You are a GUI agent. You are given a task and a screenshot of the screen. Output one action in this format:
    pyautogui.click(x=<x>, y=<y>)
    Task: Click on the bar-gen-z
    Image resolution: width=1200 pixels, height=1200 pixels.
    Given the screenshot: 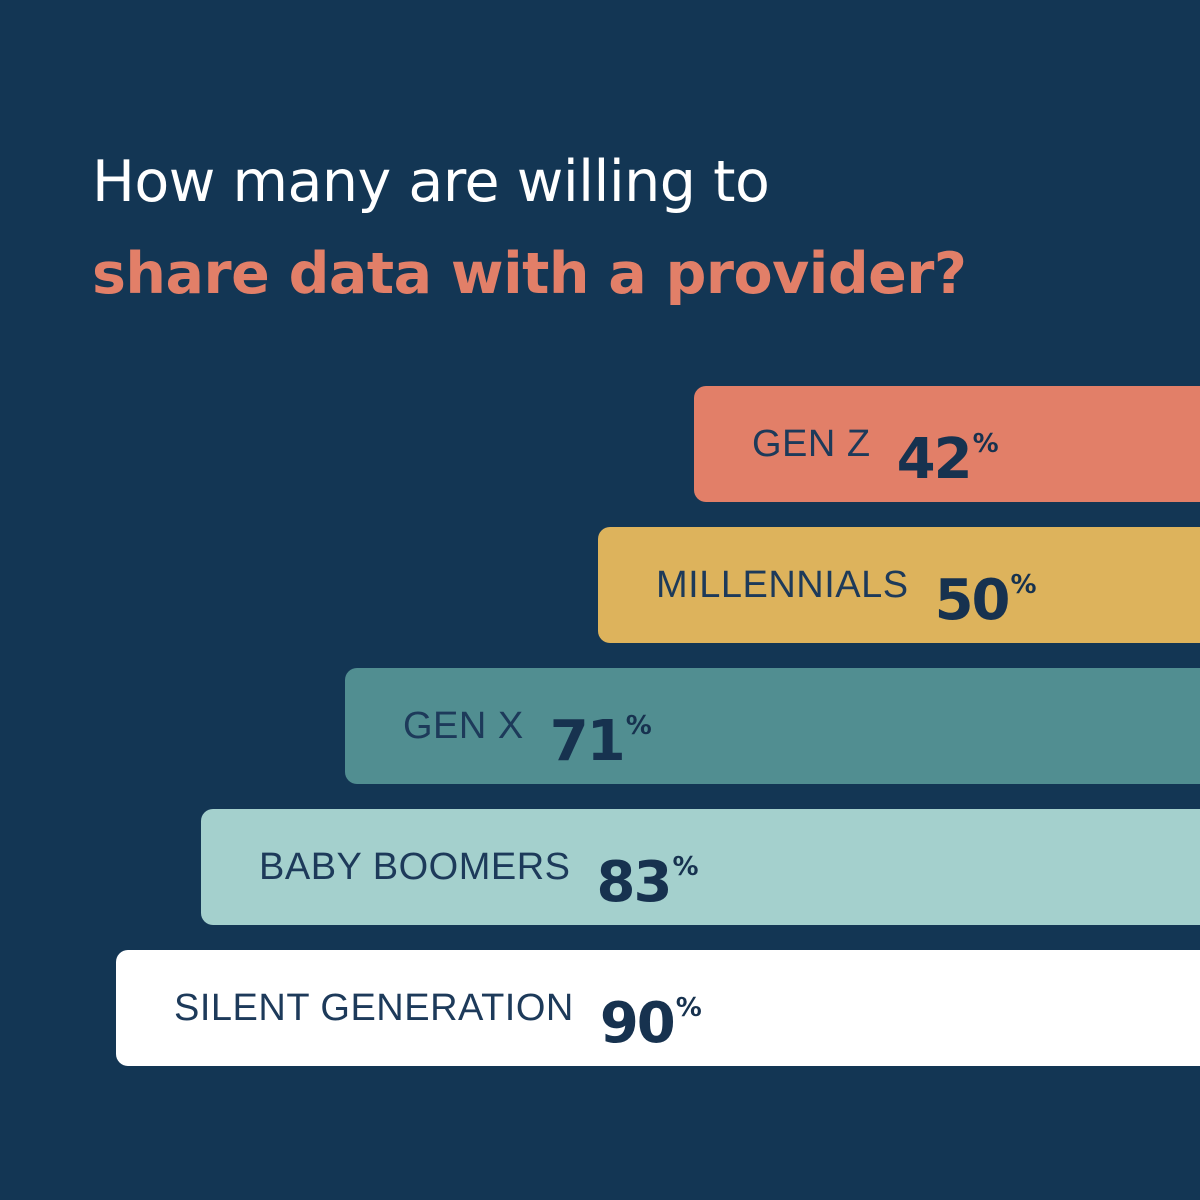 What is the action you would take?
    pyautogui.click(x=947, y=444)
    